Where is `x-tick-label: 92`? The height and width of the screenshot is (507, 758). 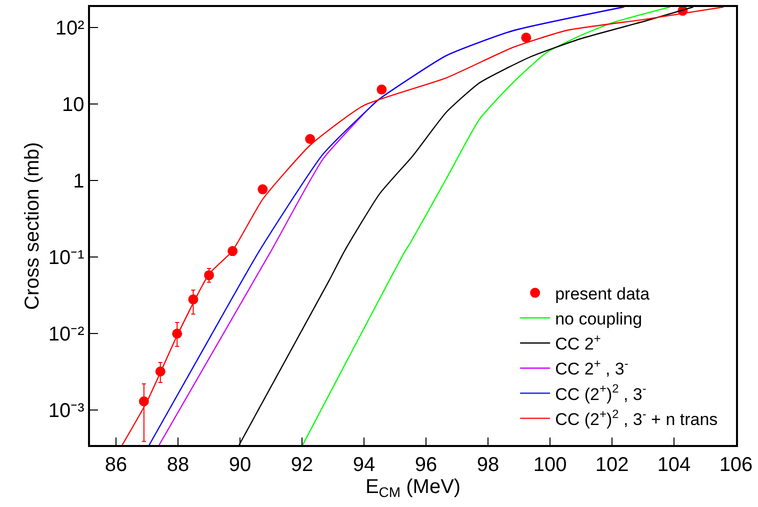
x-tick-label: 92 is located at coordinates (302, 465).